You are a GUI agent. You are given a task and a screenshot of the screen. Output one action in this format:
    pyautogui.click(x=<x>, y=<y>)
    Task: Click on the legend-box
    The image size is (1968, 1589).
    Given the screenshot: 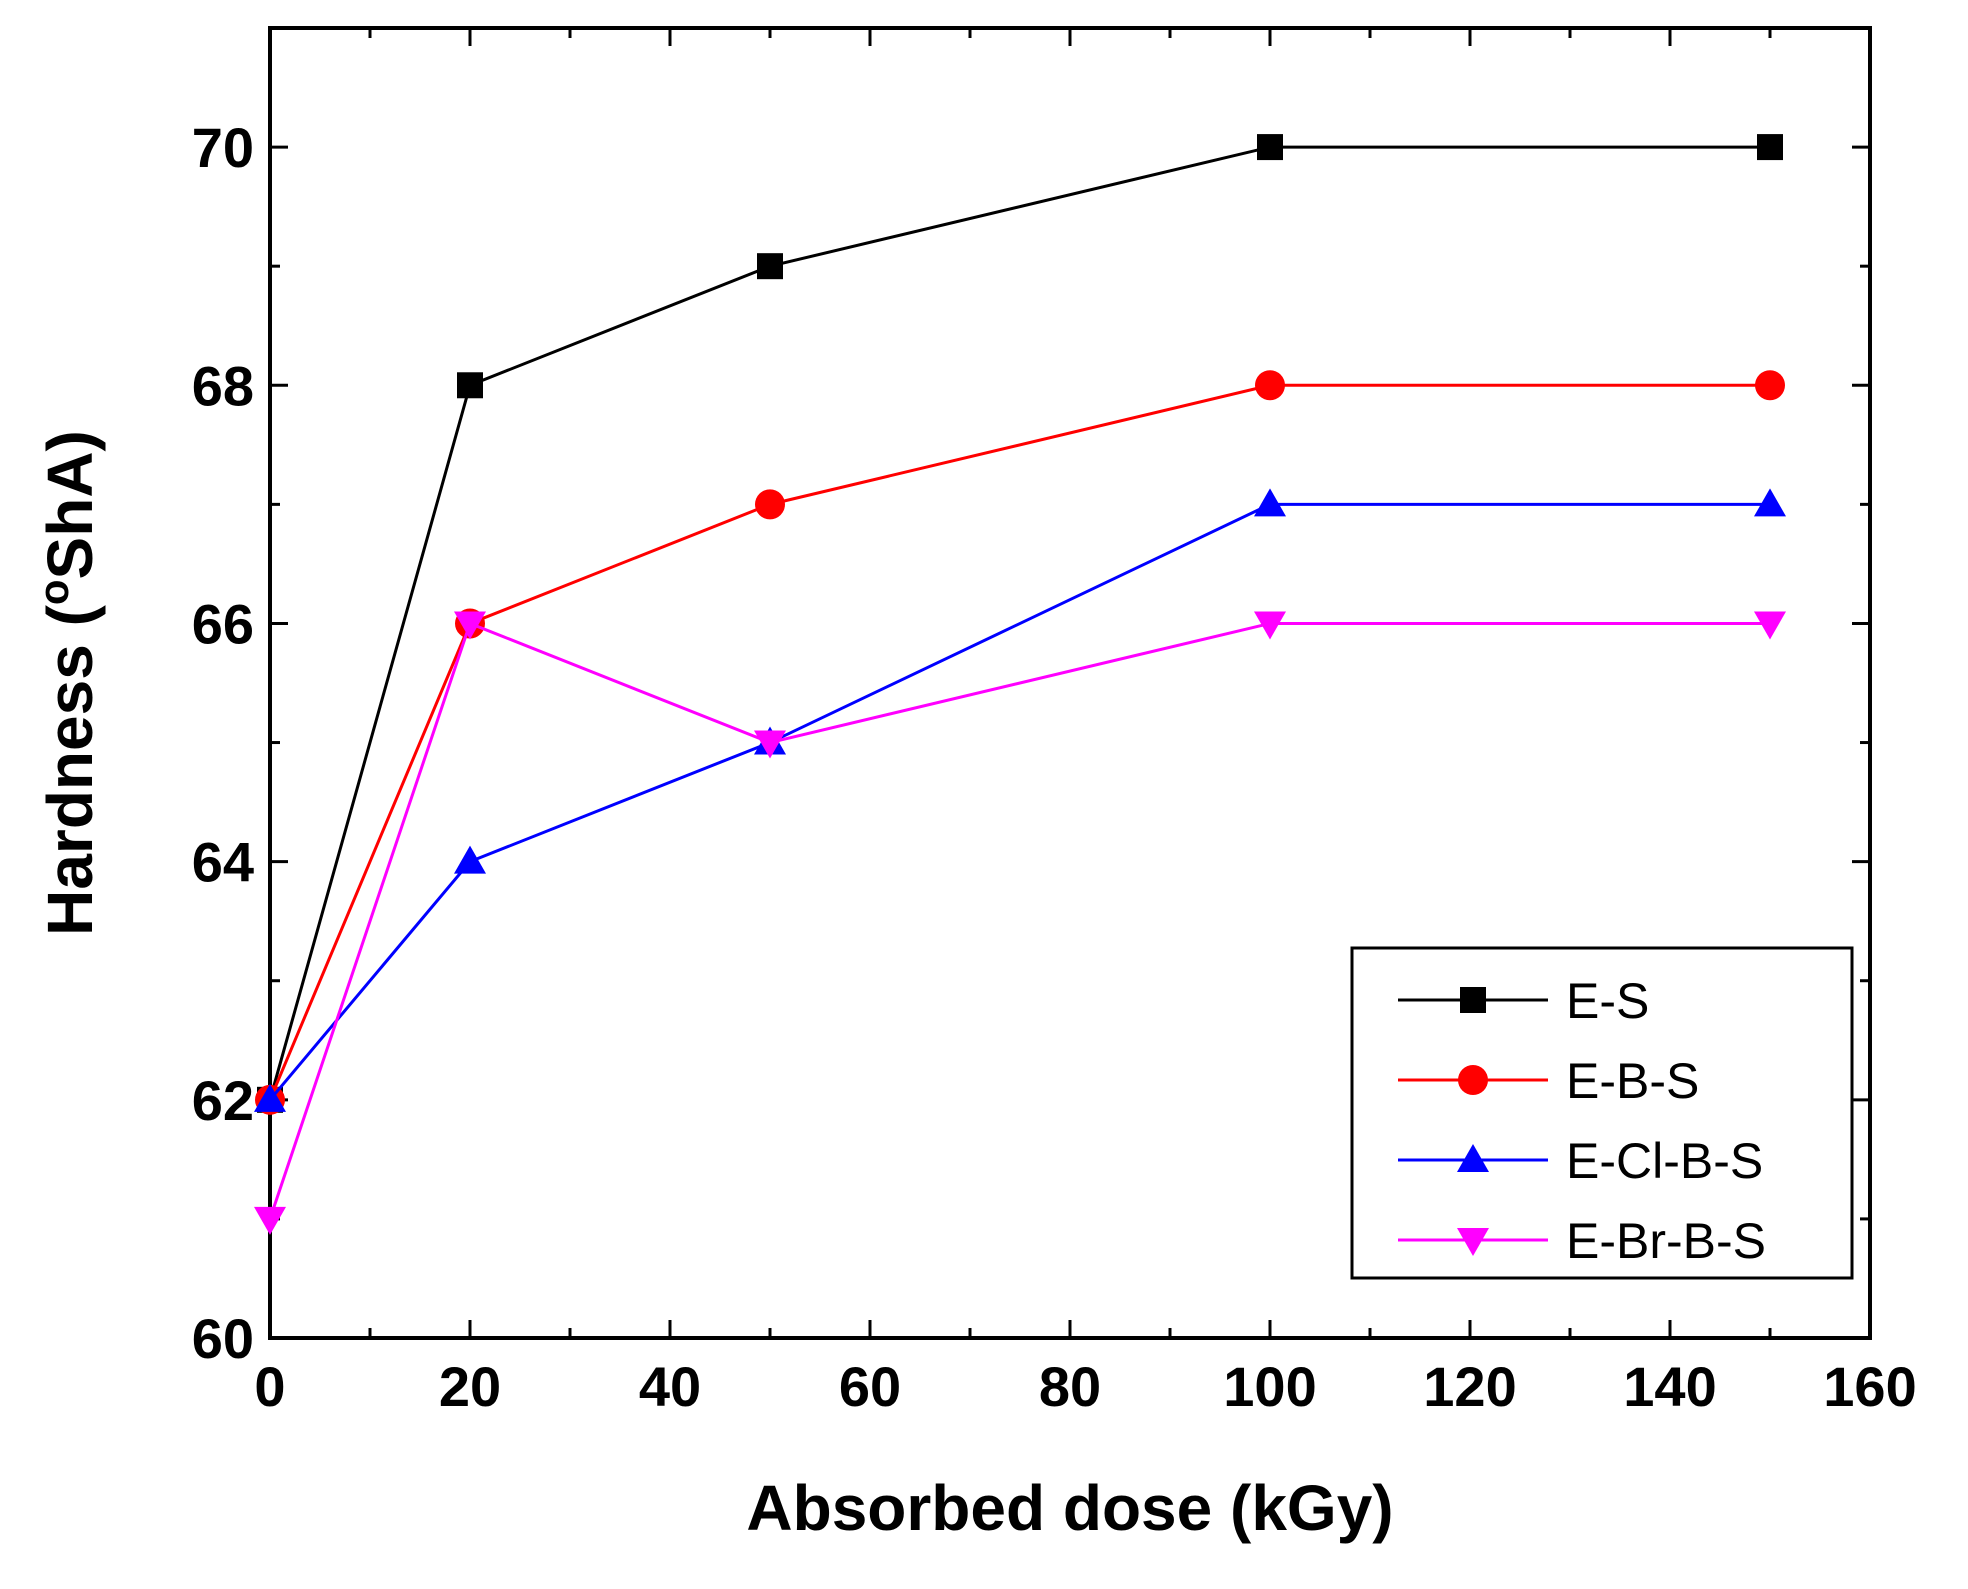 What is the action you would take?
    pyautogui.click(x=1602, y=1113)
    